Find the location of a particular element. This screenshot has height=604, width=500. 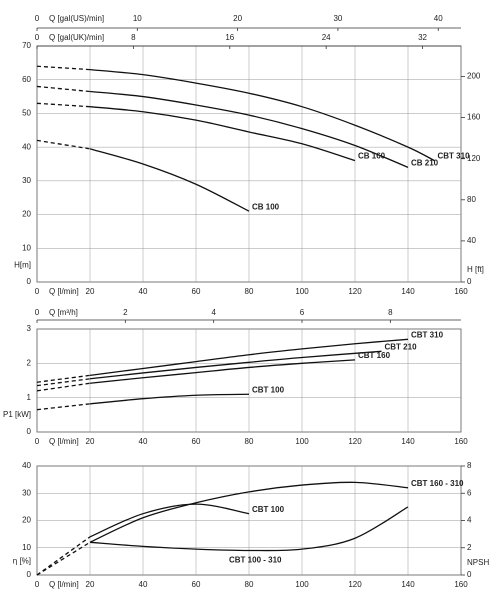

y2-axis-label: NPSH is located at coordinates (478, 562).